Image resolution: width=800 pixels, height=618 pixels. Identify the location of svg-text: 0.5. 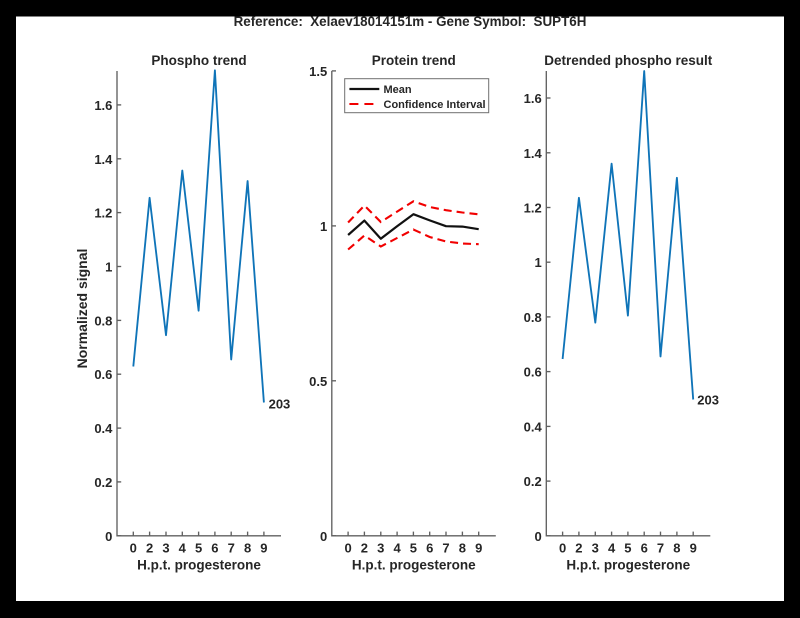
(318, 381).